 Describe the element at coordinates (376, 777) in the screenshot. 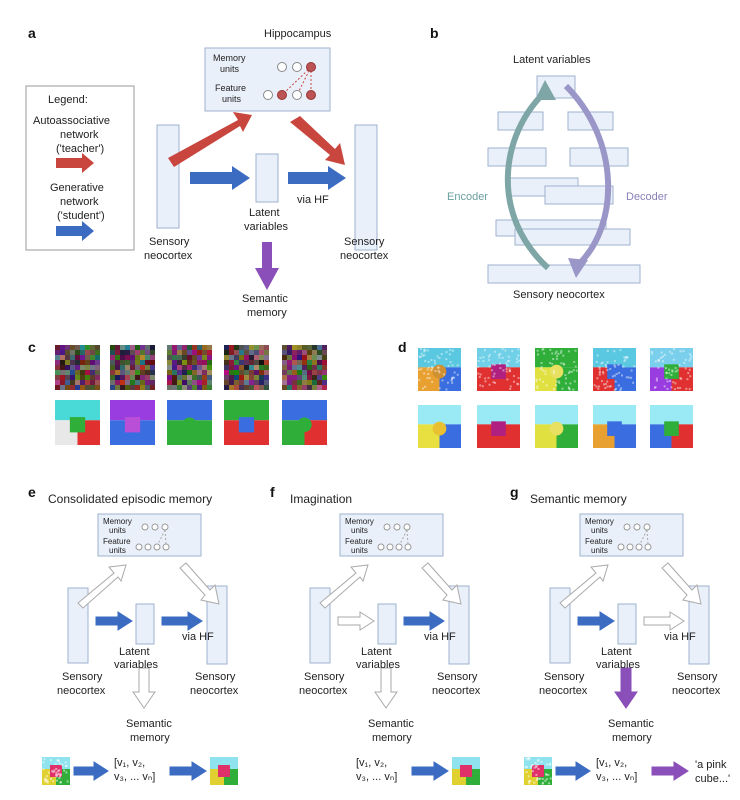

I see `latent-vector-line2: v₃, ... vₙ]` at that location.